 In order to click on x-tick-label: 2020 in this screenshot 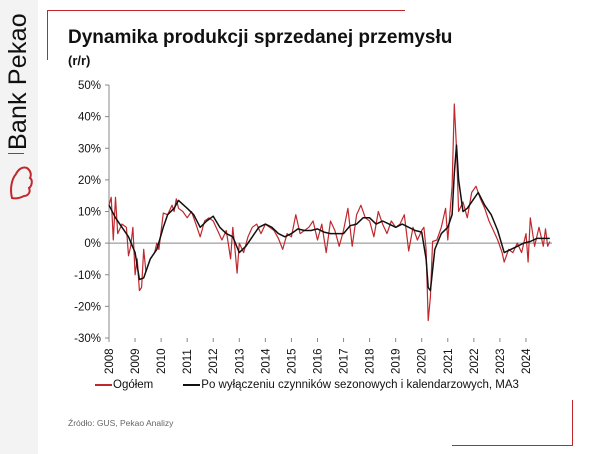, I will do `click(423, 361)`.